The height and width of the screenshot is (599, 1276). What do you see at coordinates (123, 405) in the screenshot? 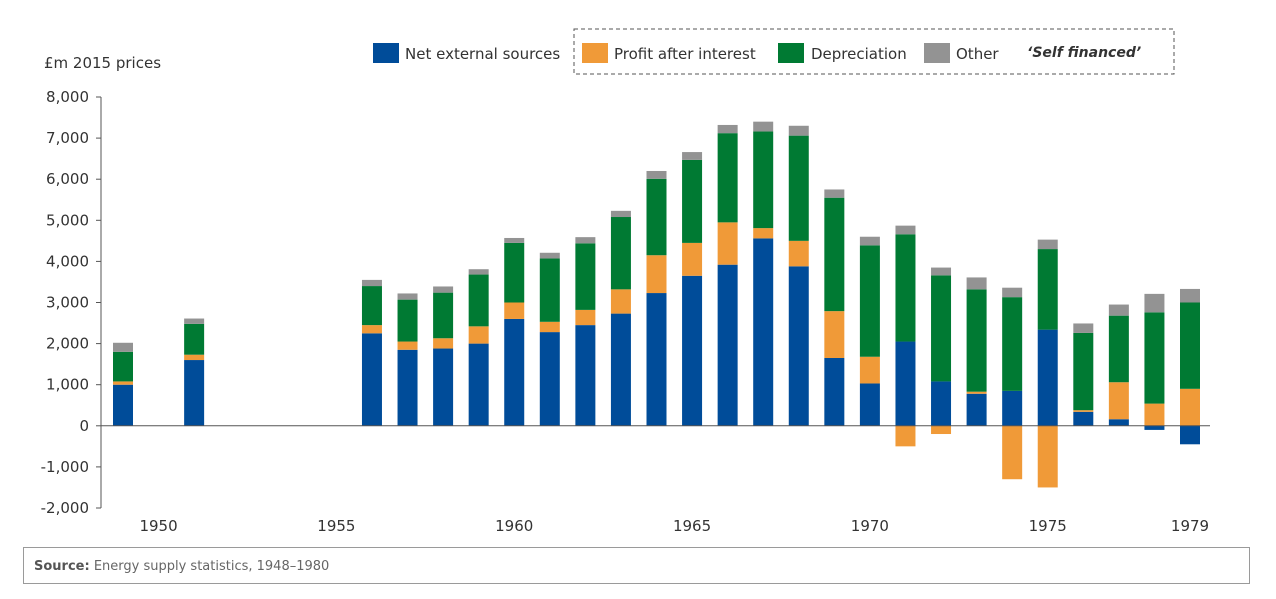
I see `bar-net-external-sources-1949` at bounding box center [123, 405].